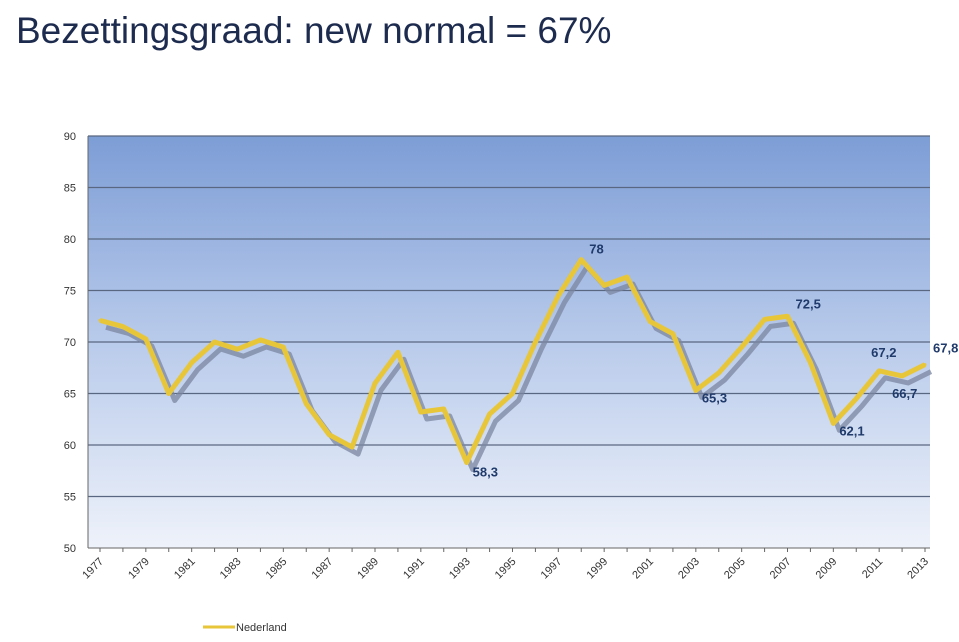 This screenshot has height=642, width=959. What do you see at coordinates (185, 569) in the screenshot?
I see `x-tick-label: 1981` at bounding box center [185, 569].